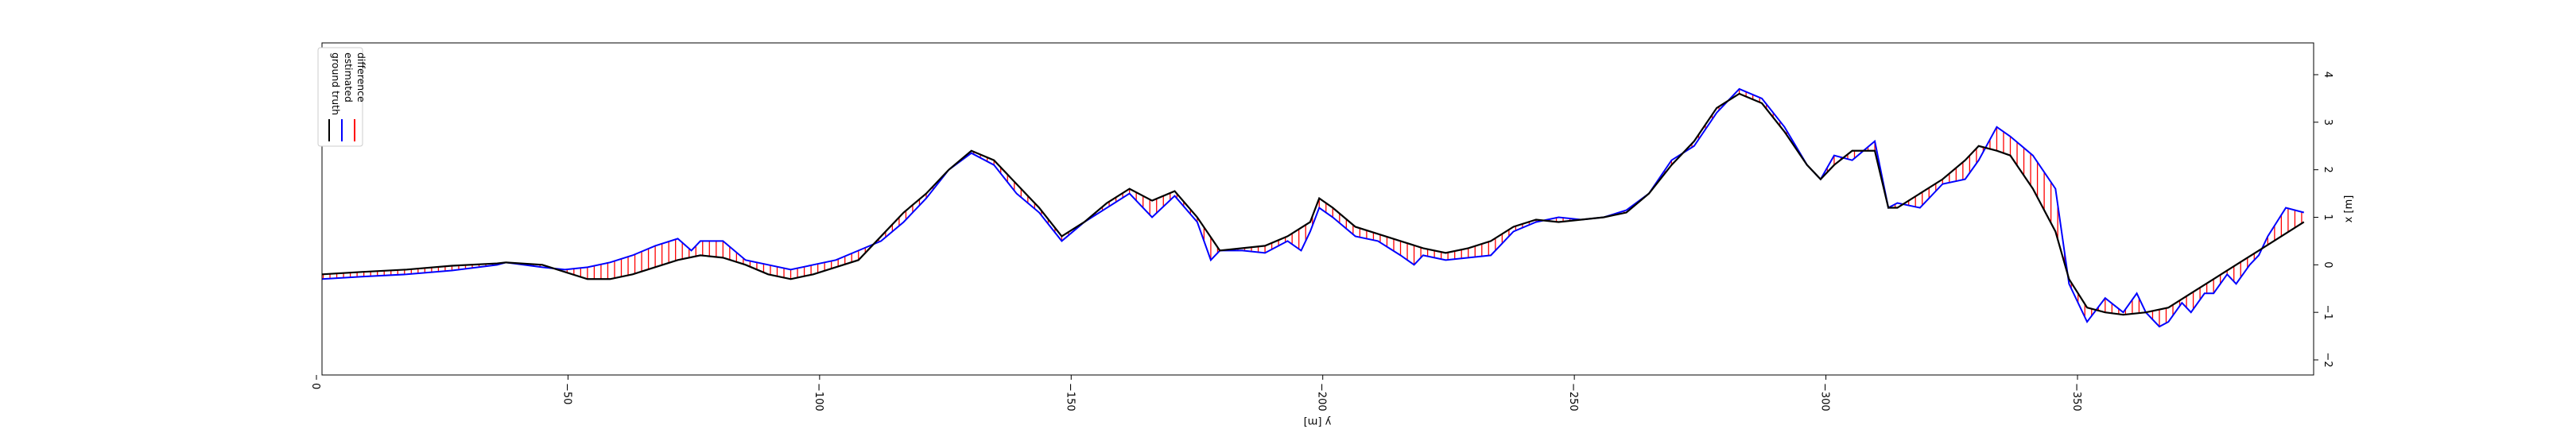  Describe the element at coordinates (315, 386) in the screenshot. I see `x-tick-label: 0` at that location.